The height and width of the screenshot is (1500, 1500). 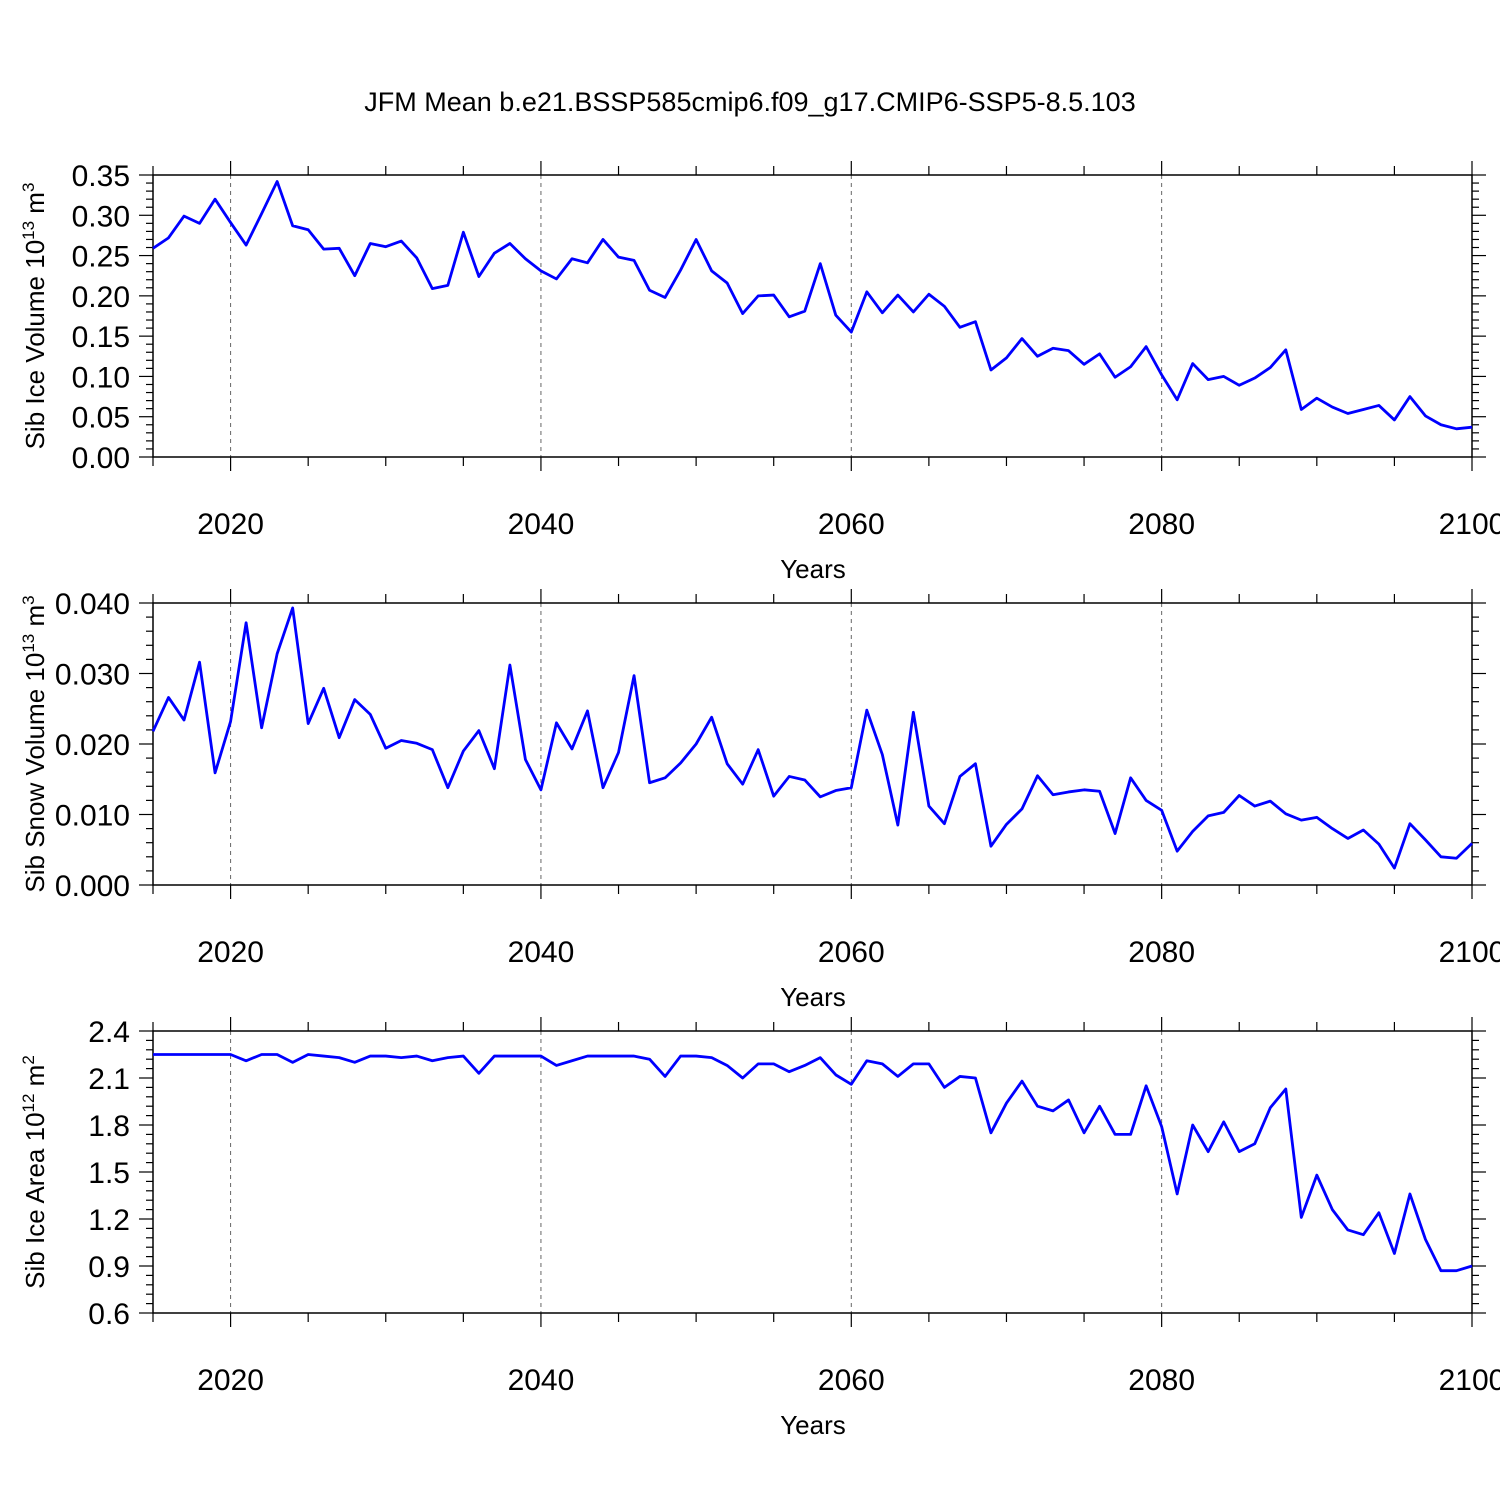 I want to click on y-tick-label: 0.15, so click(x=101, y=337).